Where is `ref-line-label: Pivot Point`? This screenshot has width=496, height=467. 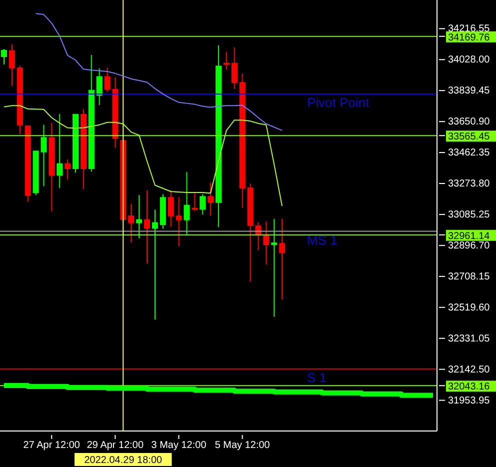 ref-line-label: Pivot Point is located at coordinates (338, 102).